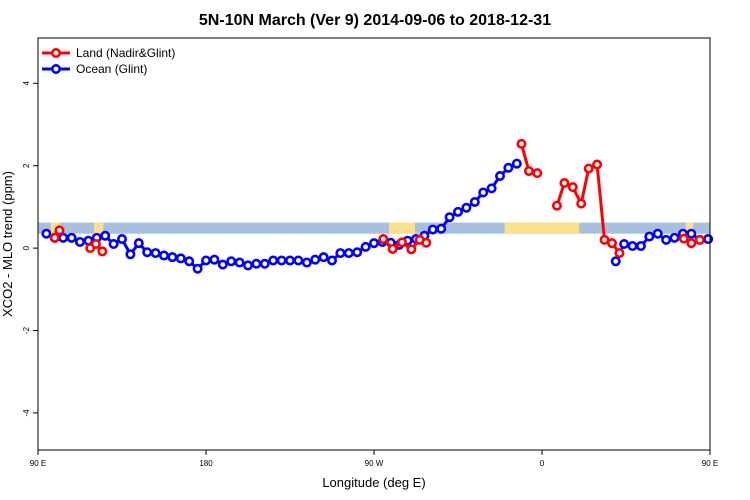 This screenshot has width=750, height=500. Describe the element at coordinates (26, 247) in the screenshot. I see `y-tick-label: 0` at that location.